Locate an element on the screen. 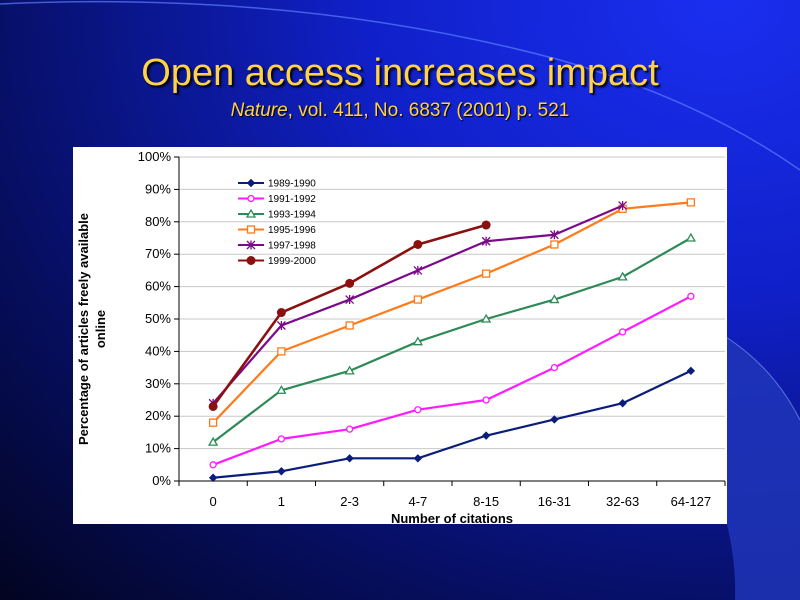 The width and height of the screenshot is (800, 600). subtitle-citation: , vol. 411, No. 6837 (2001) p. 521 is located at coordinates (428, 110).